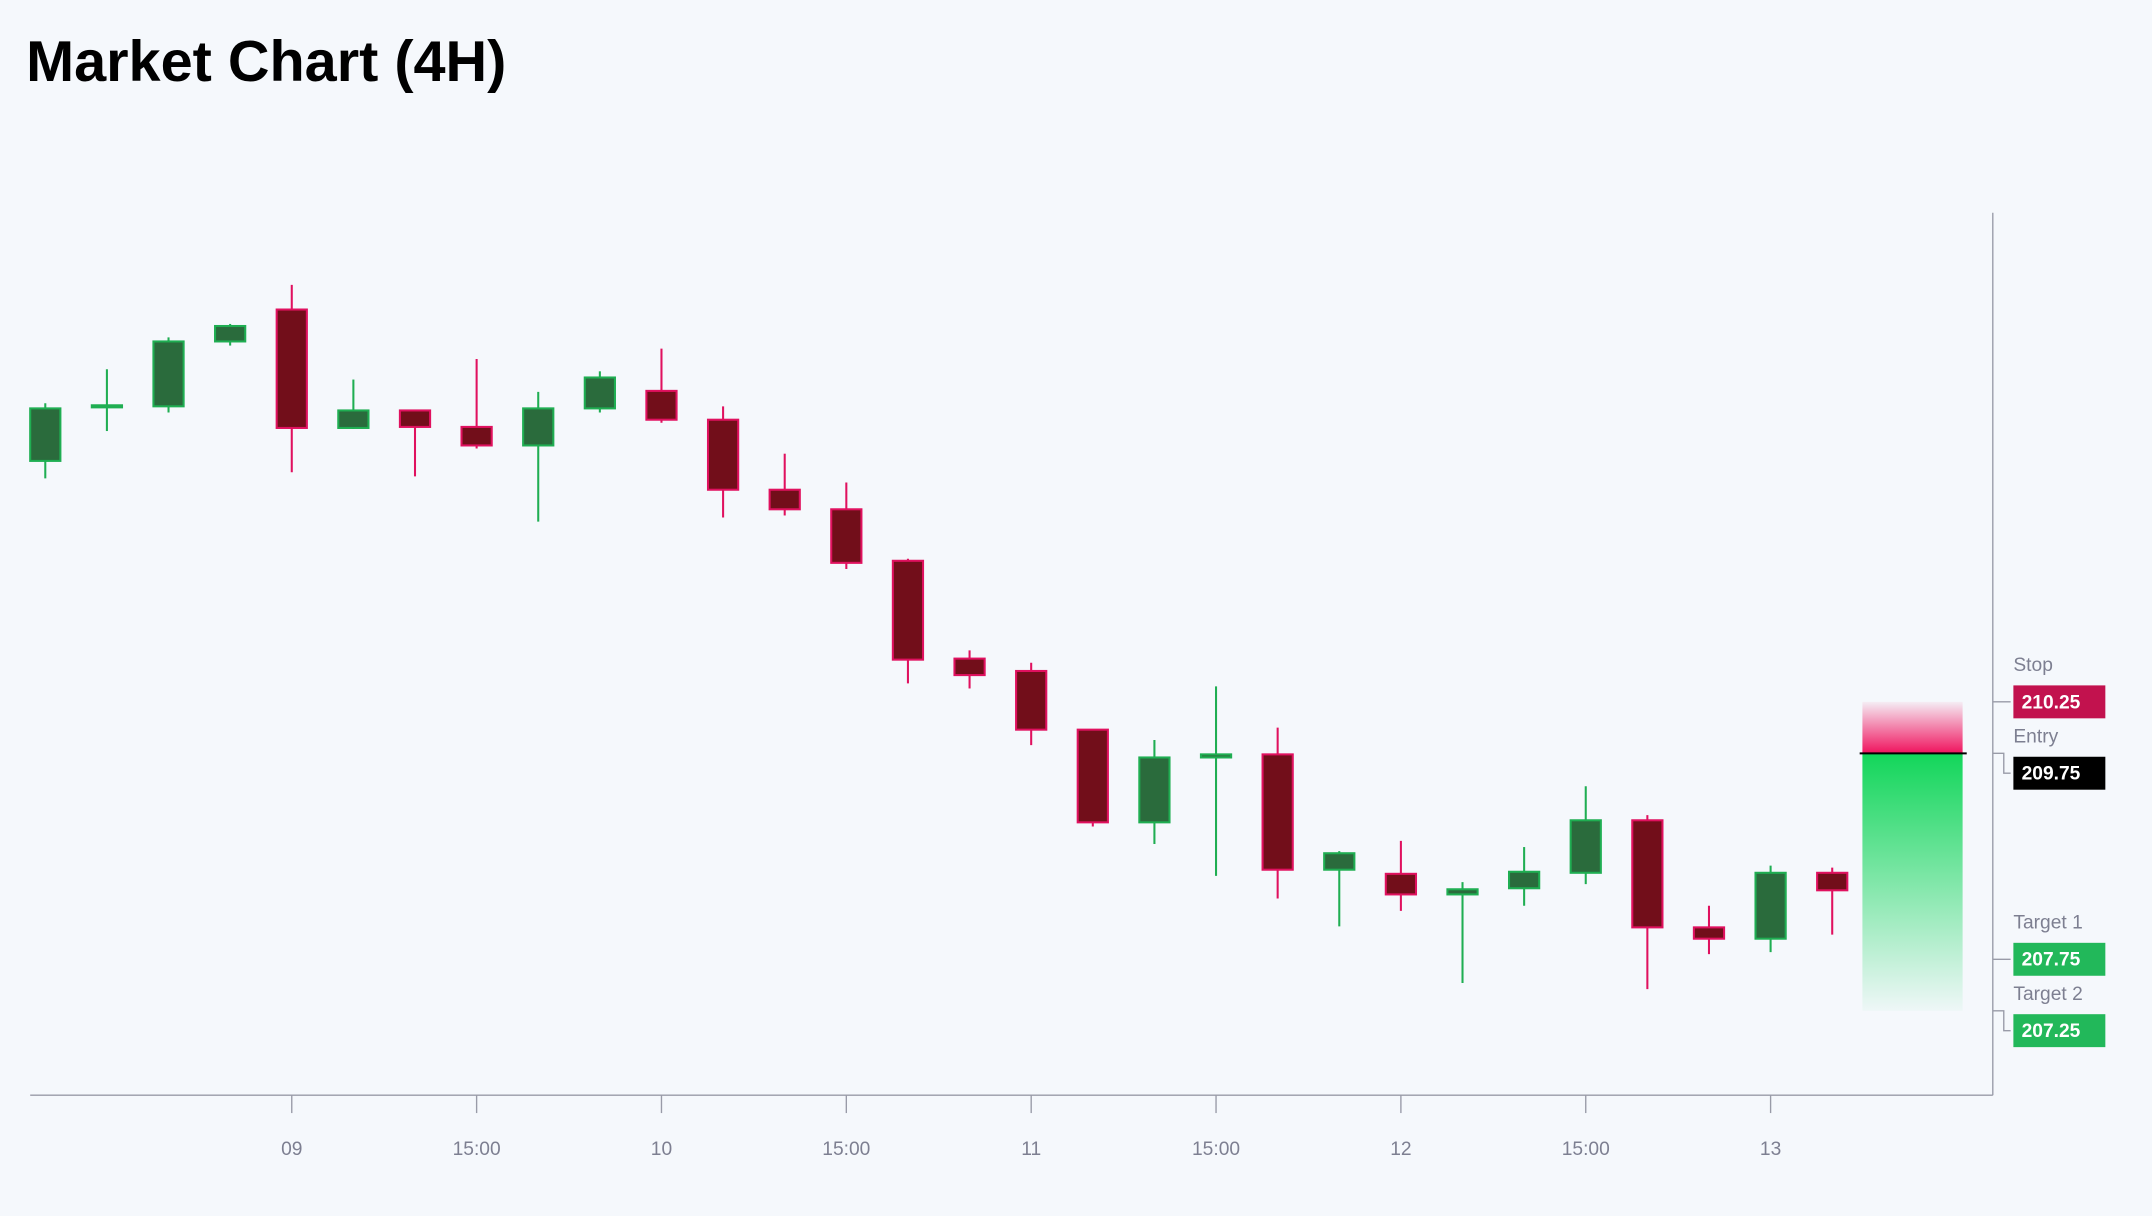 This screenshot has height=1216, width=2152. What do you see at coordinates (1770, 1149) in the screenshot?
I see `x-tick-label: 13` at bounding box center [1770, 1149].